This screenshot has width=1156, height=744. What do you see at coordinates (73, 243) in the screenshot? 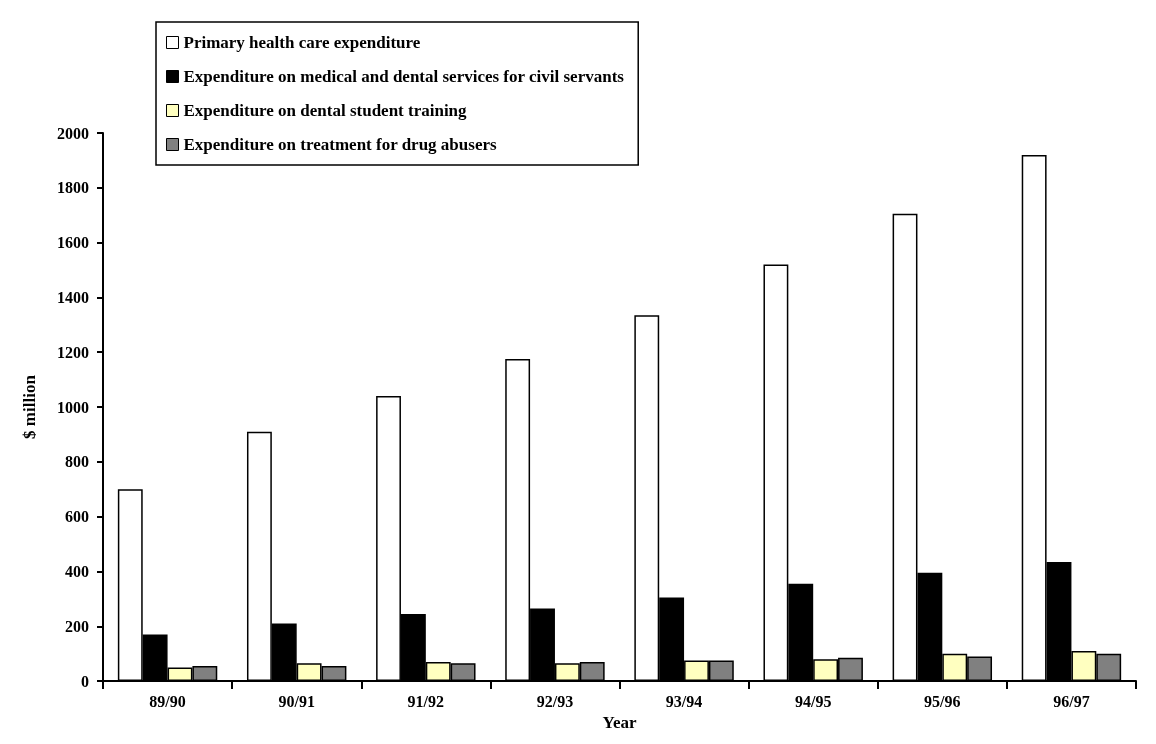
I see `y-tick-label: 1600` at bounding box center [73, 243].